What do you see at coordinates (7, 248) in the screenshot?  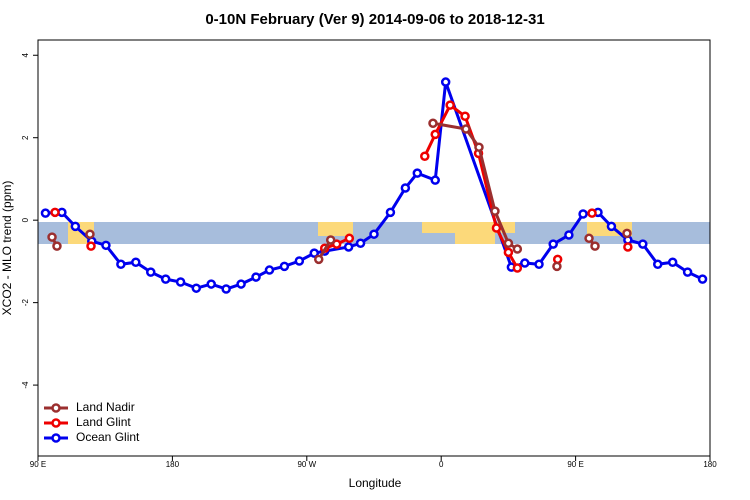 I see `y-axis-label: XCO2 - MLO trend (ppm)` at bounding box center [7, 248].